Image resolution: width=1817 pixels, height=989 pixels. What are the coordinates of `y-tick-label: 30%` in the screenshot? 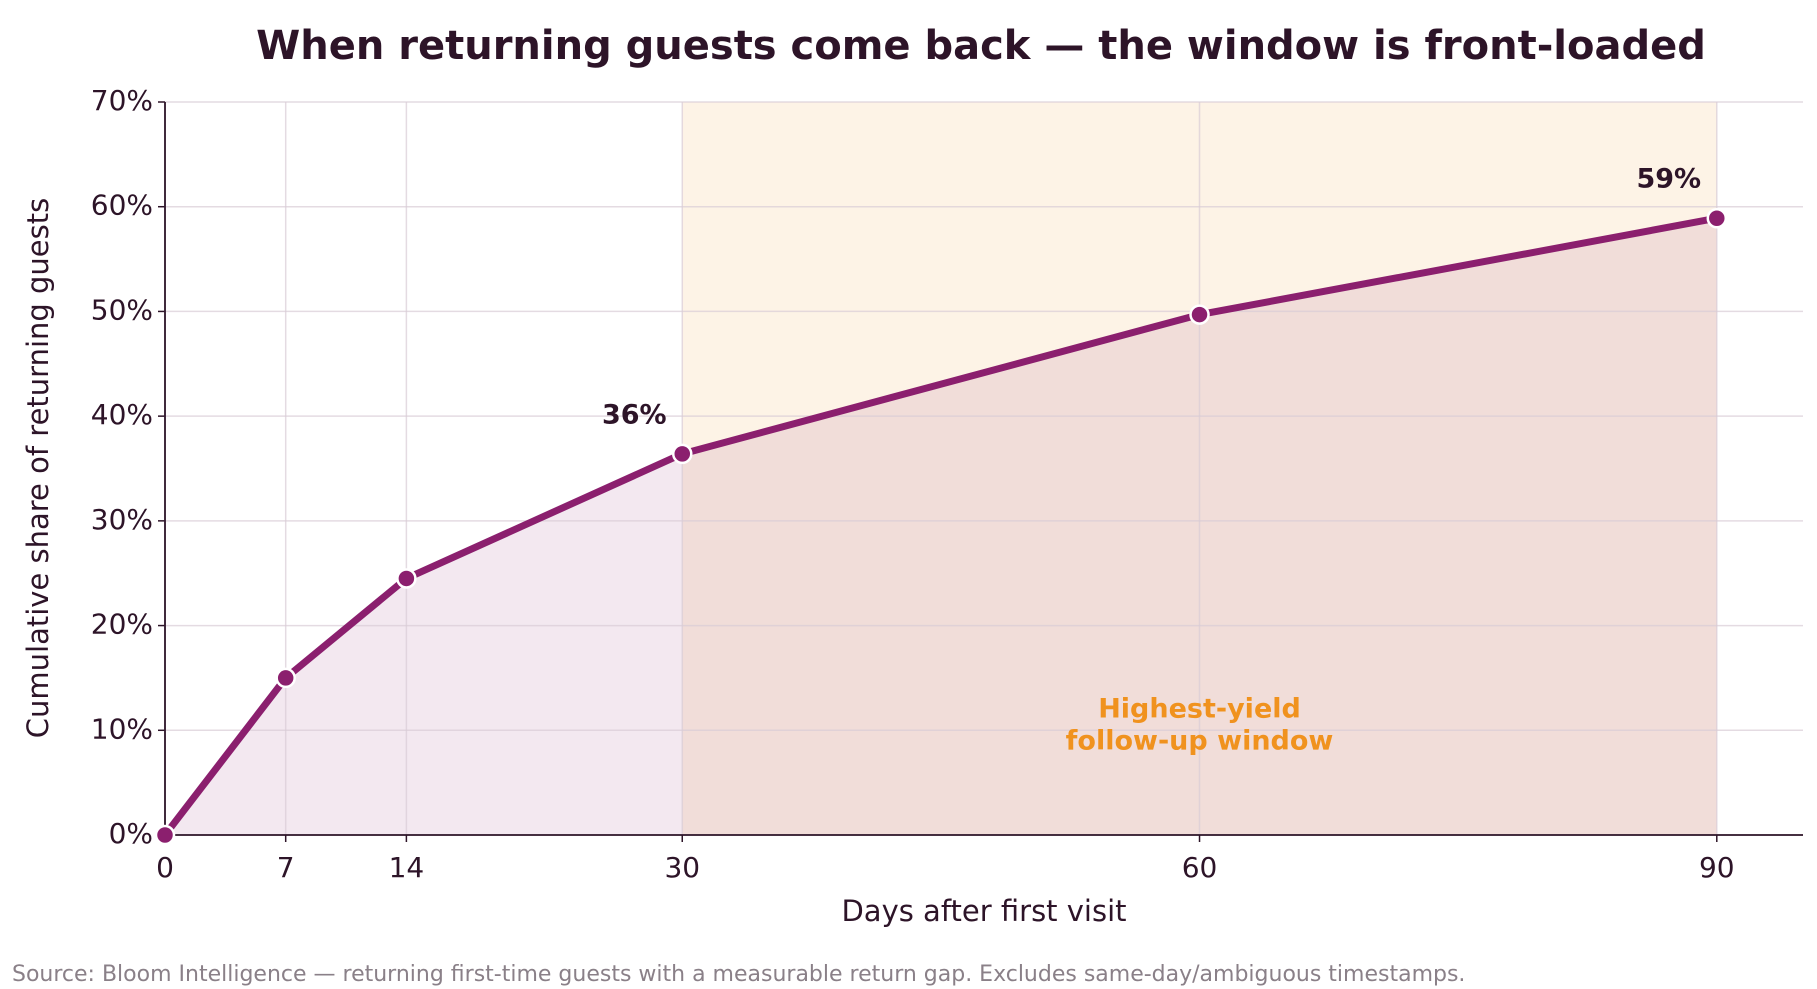 It's located at (122, 519).